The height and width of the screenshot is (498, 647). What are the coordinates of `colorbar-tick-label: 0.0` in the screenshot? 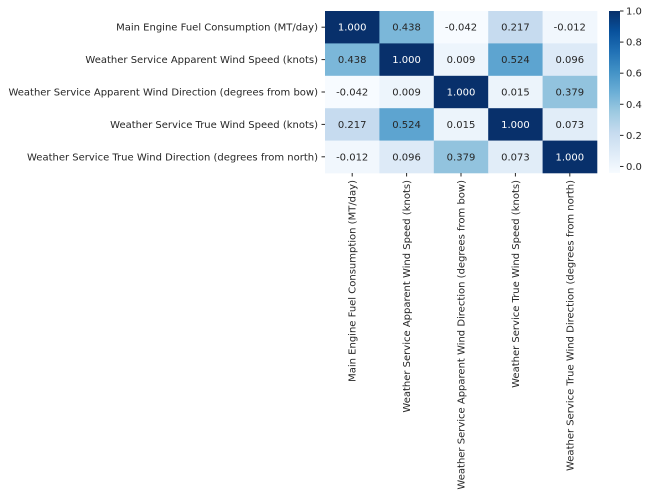 It's located at (634, 167).